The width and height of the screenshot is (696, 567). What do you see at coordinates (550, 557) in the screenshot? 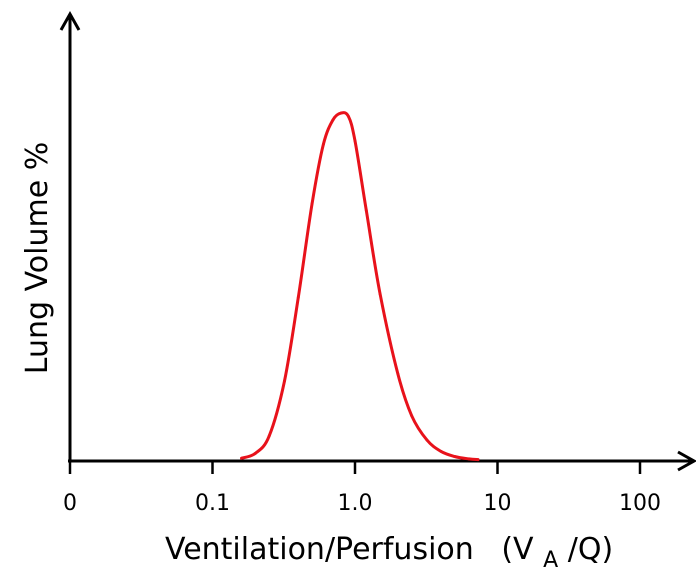
I see `x-axis-label-symbol-subscript: A` at bounding box center [550, 557].